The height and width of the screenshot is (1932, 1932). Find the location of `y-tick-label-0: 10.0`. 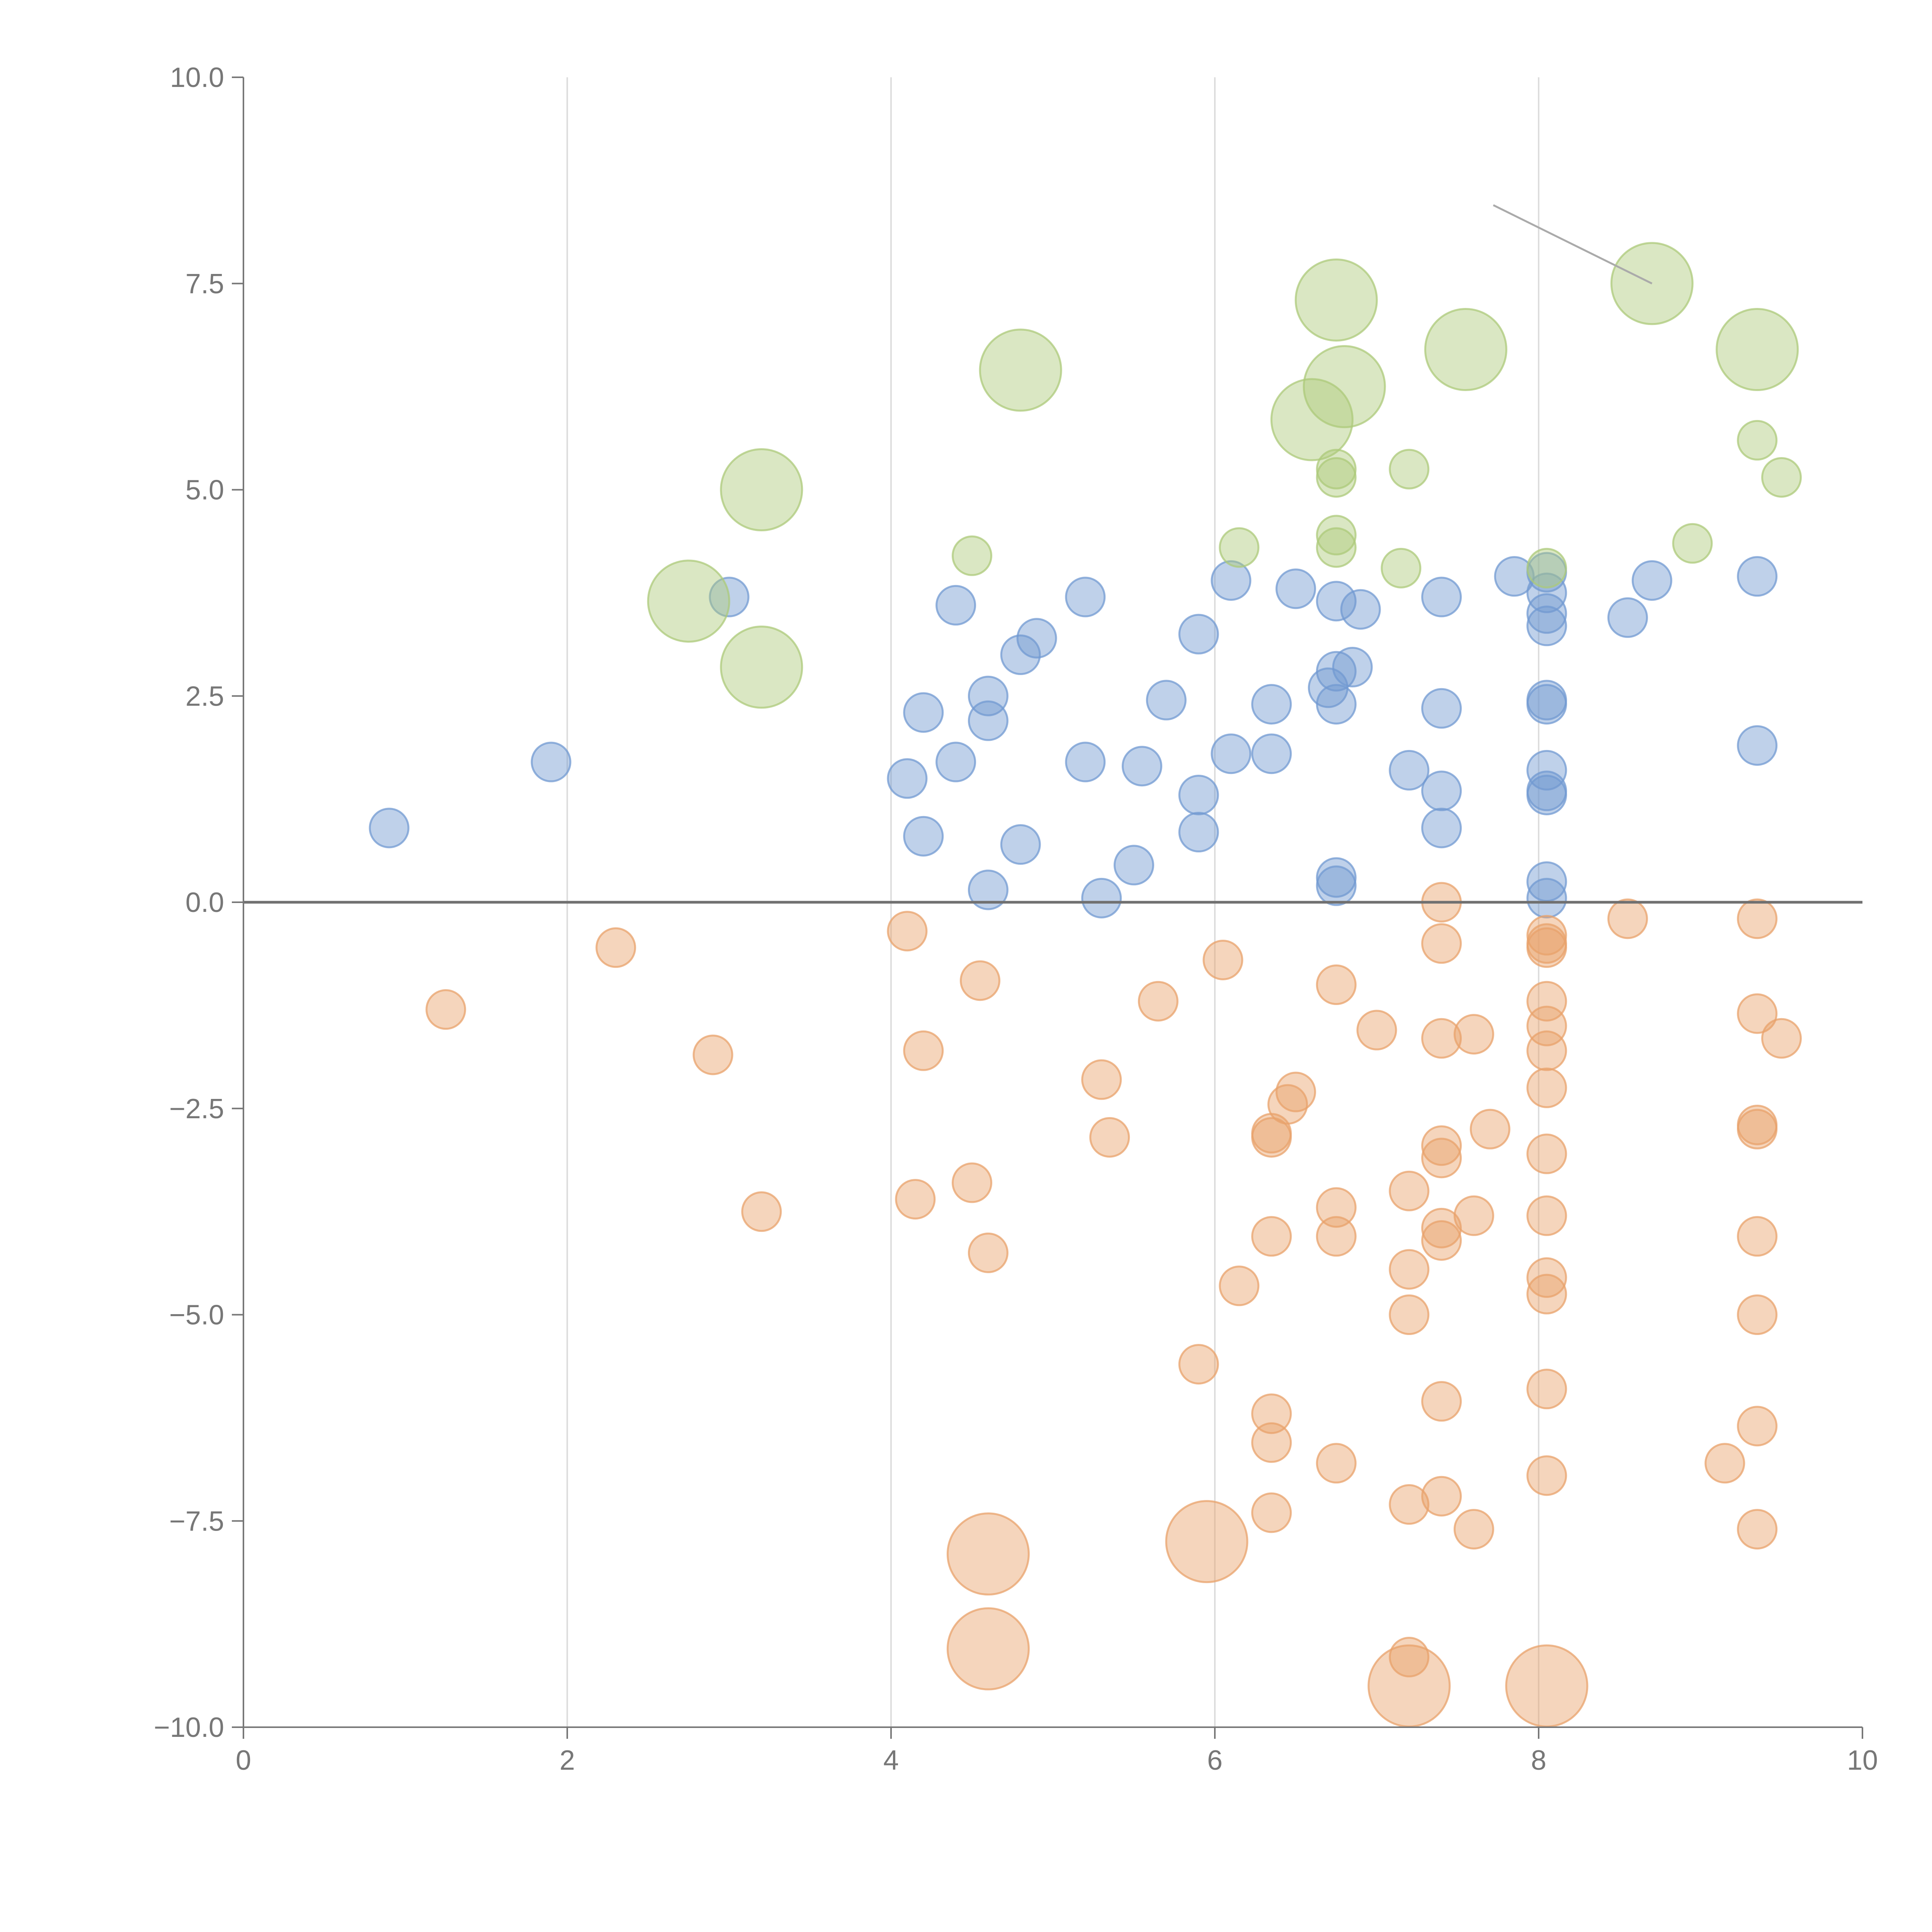

y-tick-label-0: 10.0 is located at coordinates (197, 78).